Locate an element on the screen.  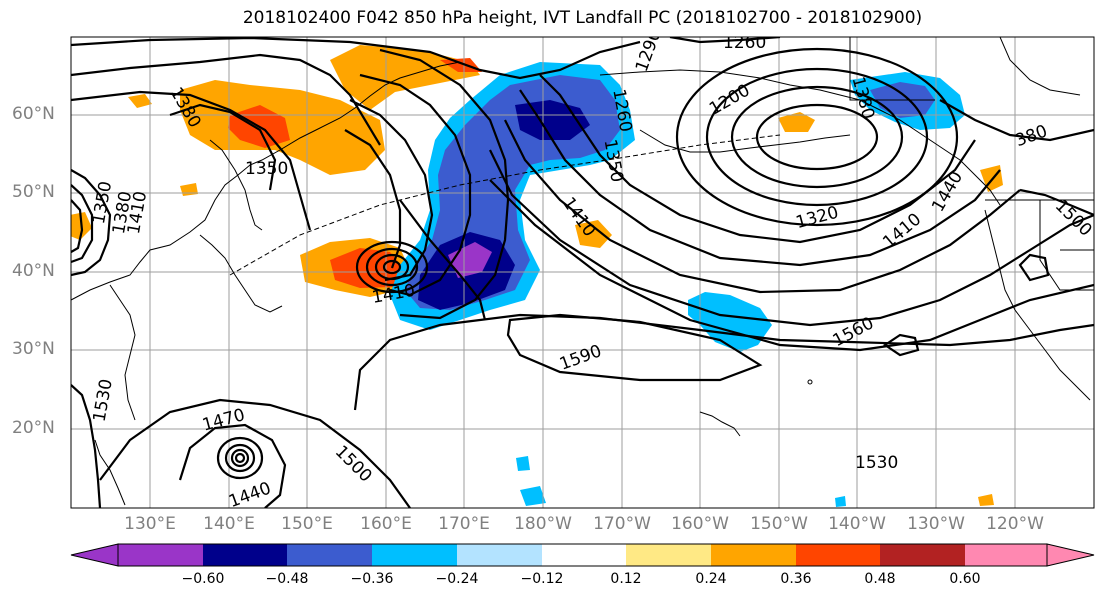
lat-label: 60°N is located at coordinates (33, 114).